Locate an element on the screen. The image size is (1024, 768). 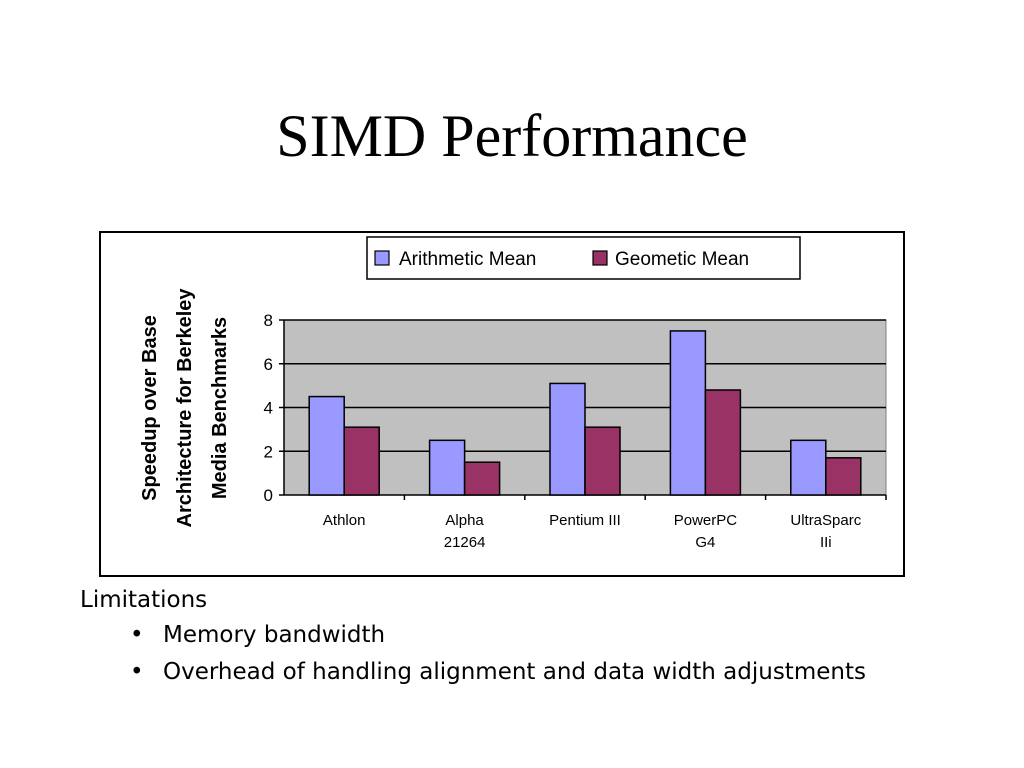
x-tick-label: G4 is located at coordinates (705, 542).